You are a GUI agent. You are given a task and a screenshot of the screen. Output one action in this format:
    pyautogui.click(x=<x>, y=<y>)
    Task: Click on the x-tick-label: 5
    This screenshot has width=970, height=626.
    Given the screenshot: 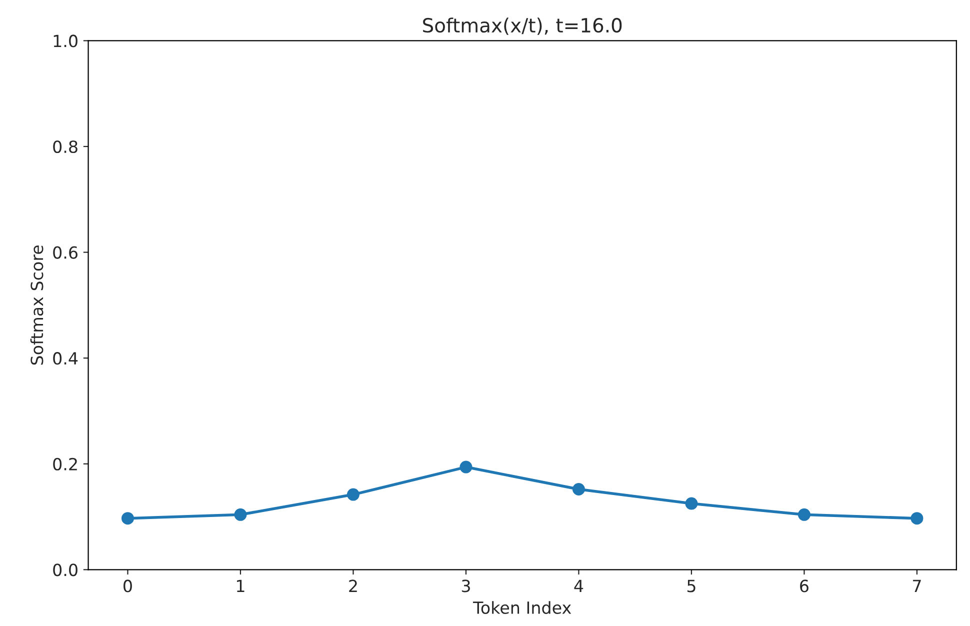 What is the action you would take?
    pyautogui.click(x=691, y=586)
    